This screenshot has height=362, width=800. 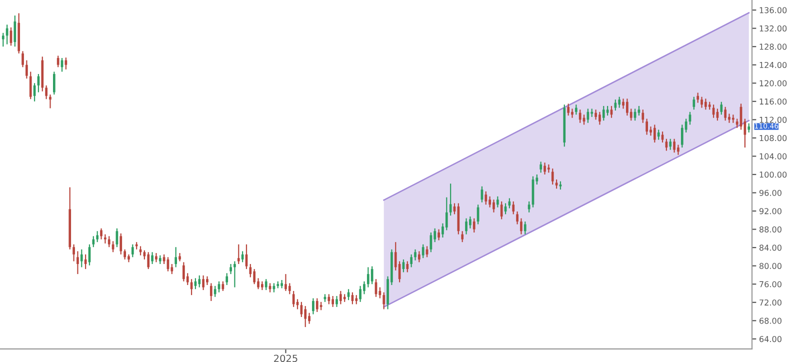 I want to click on y-tick-label: 104.00, so click(x=773, y=156).